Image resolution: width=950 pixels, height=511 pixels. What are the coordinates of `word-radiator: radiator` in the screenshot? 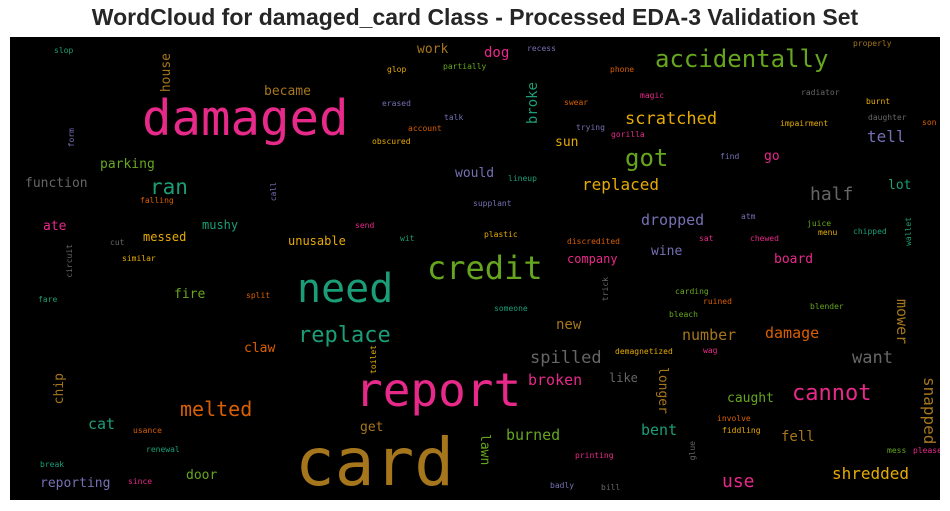 It's located at (820, 92).